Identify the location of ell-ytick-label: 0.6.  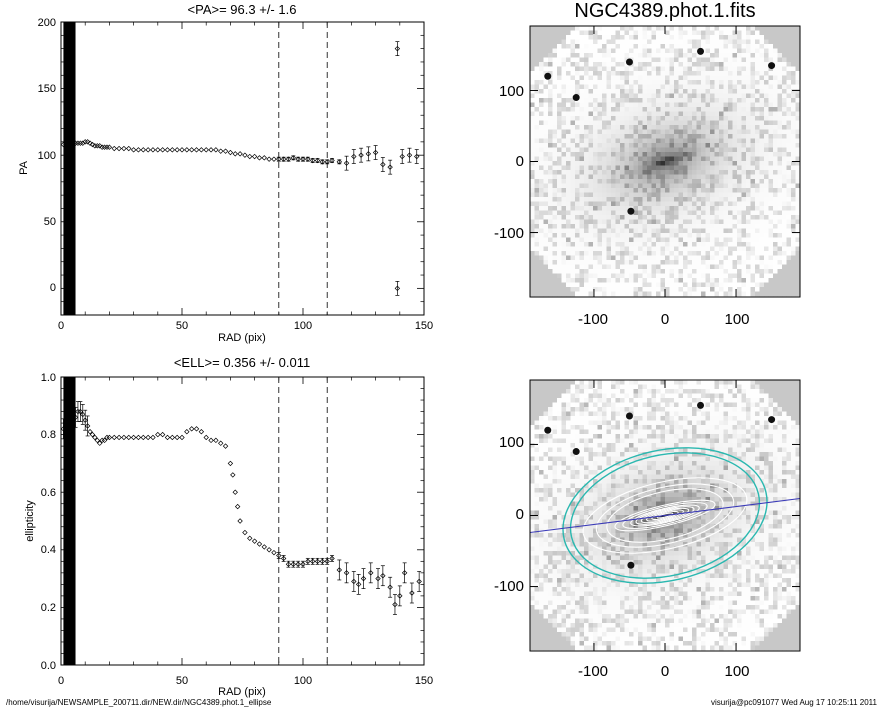
(48, 493).